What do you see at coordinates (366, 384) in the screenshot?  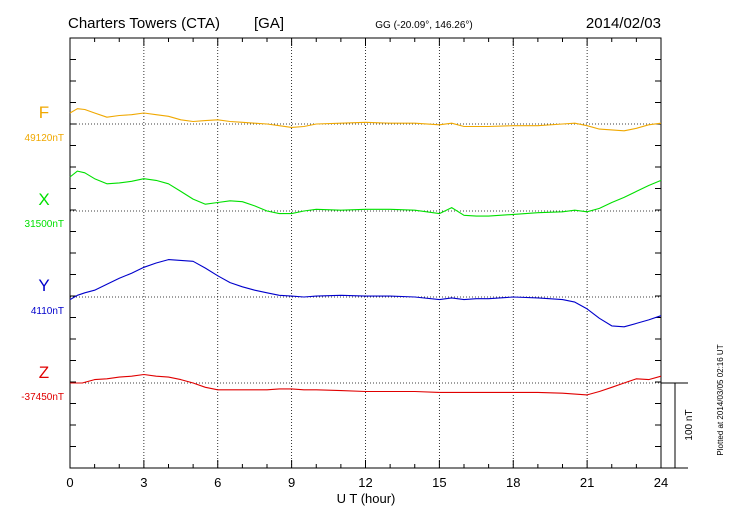 I see `series-line-Z` at bounding box center [366, 384].